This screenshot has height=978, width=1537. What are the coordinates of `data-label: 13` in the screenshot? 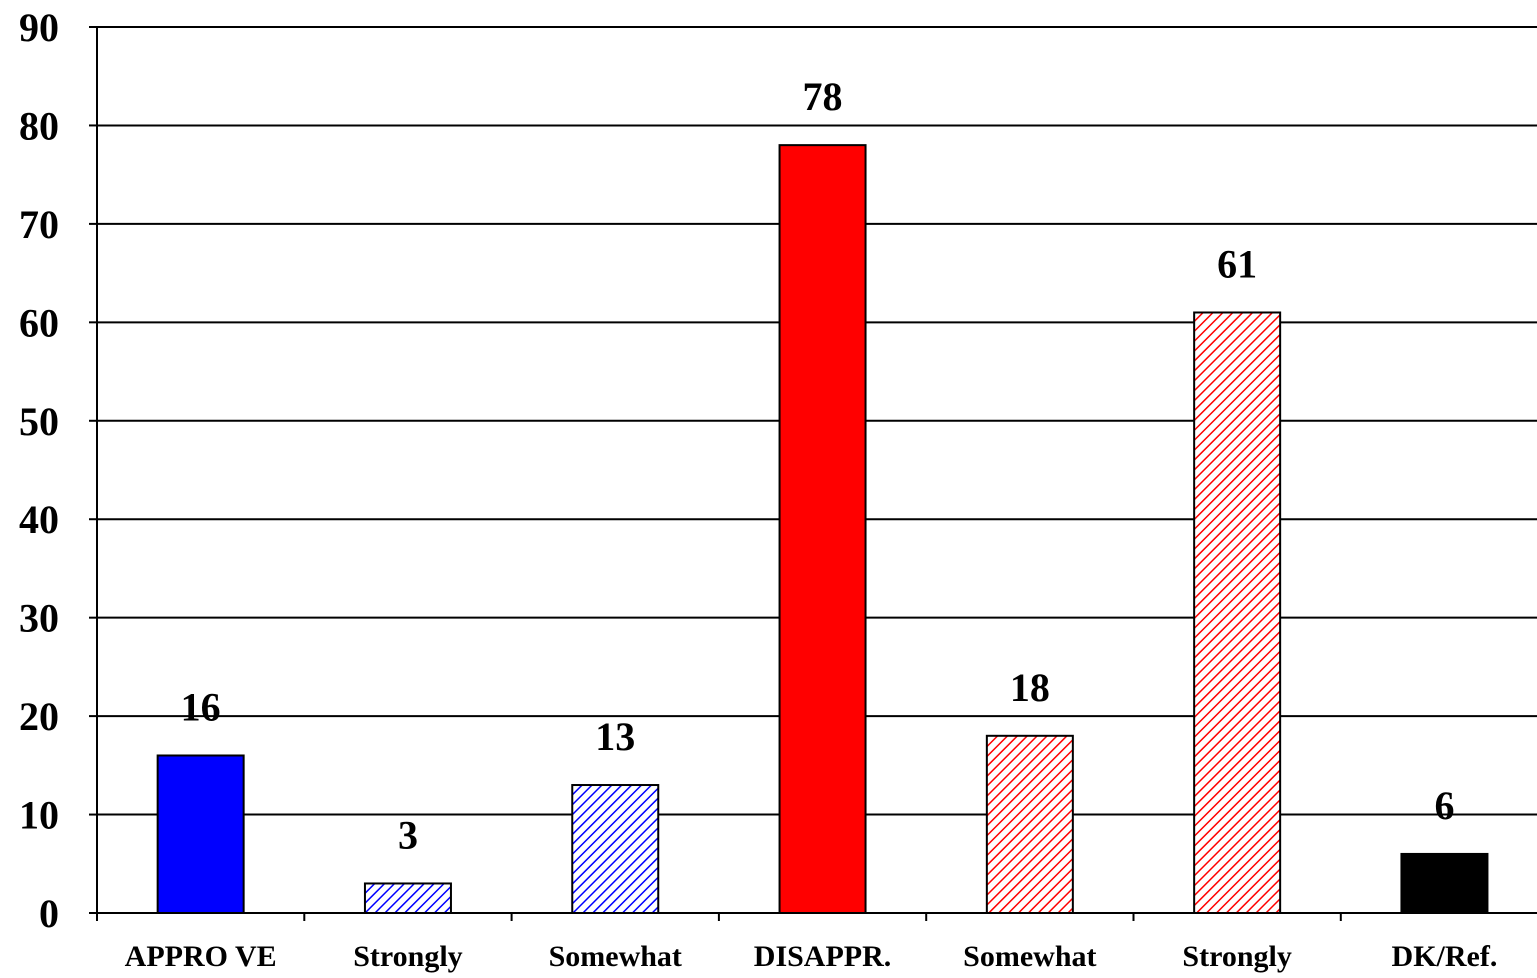 It's located at (615, 736).